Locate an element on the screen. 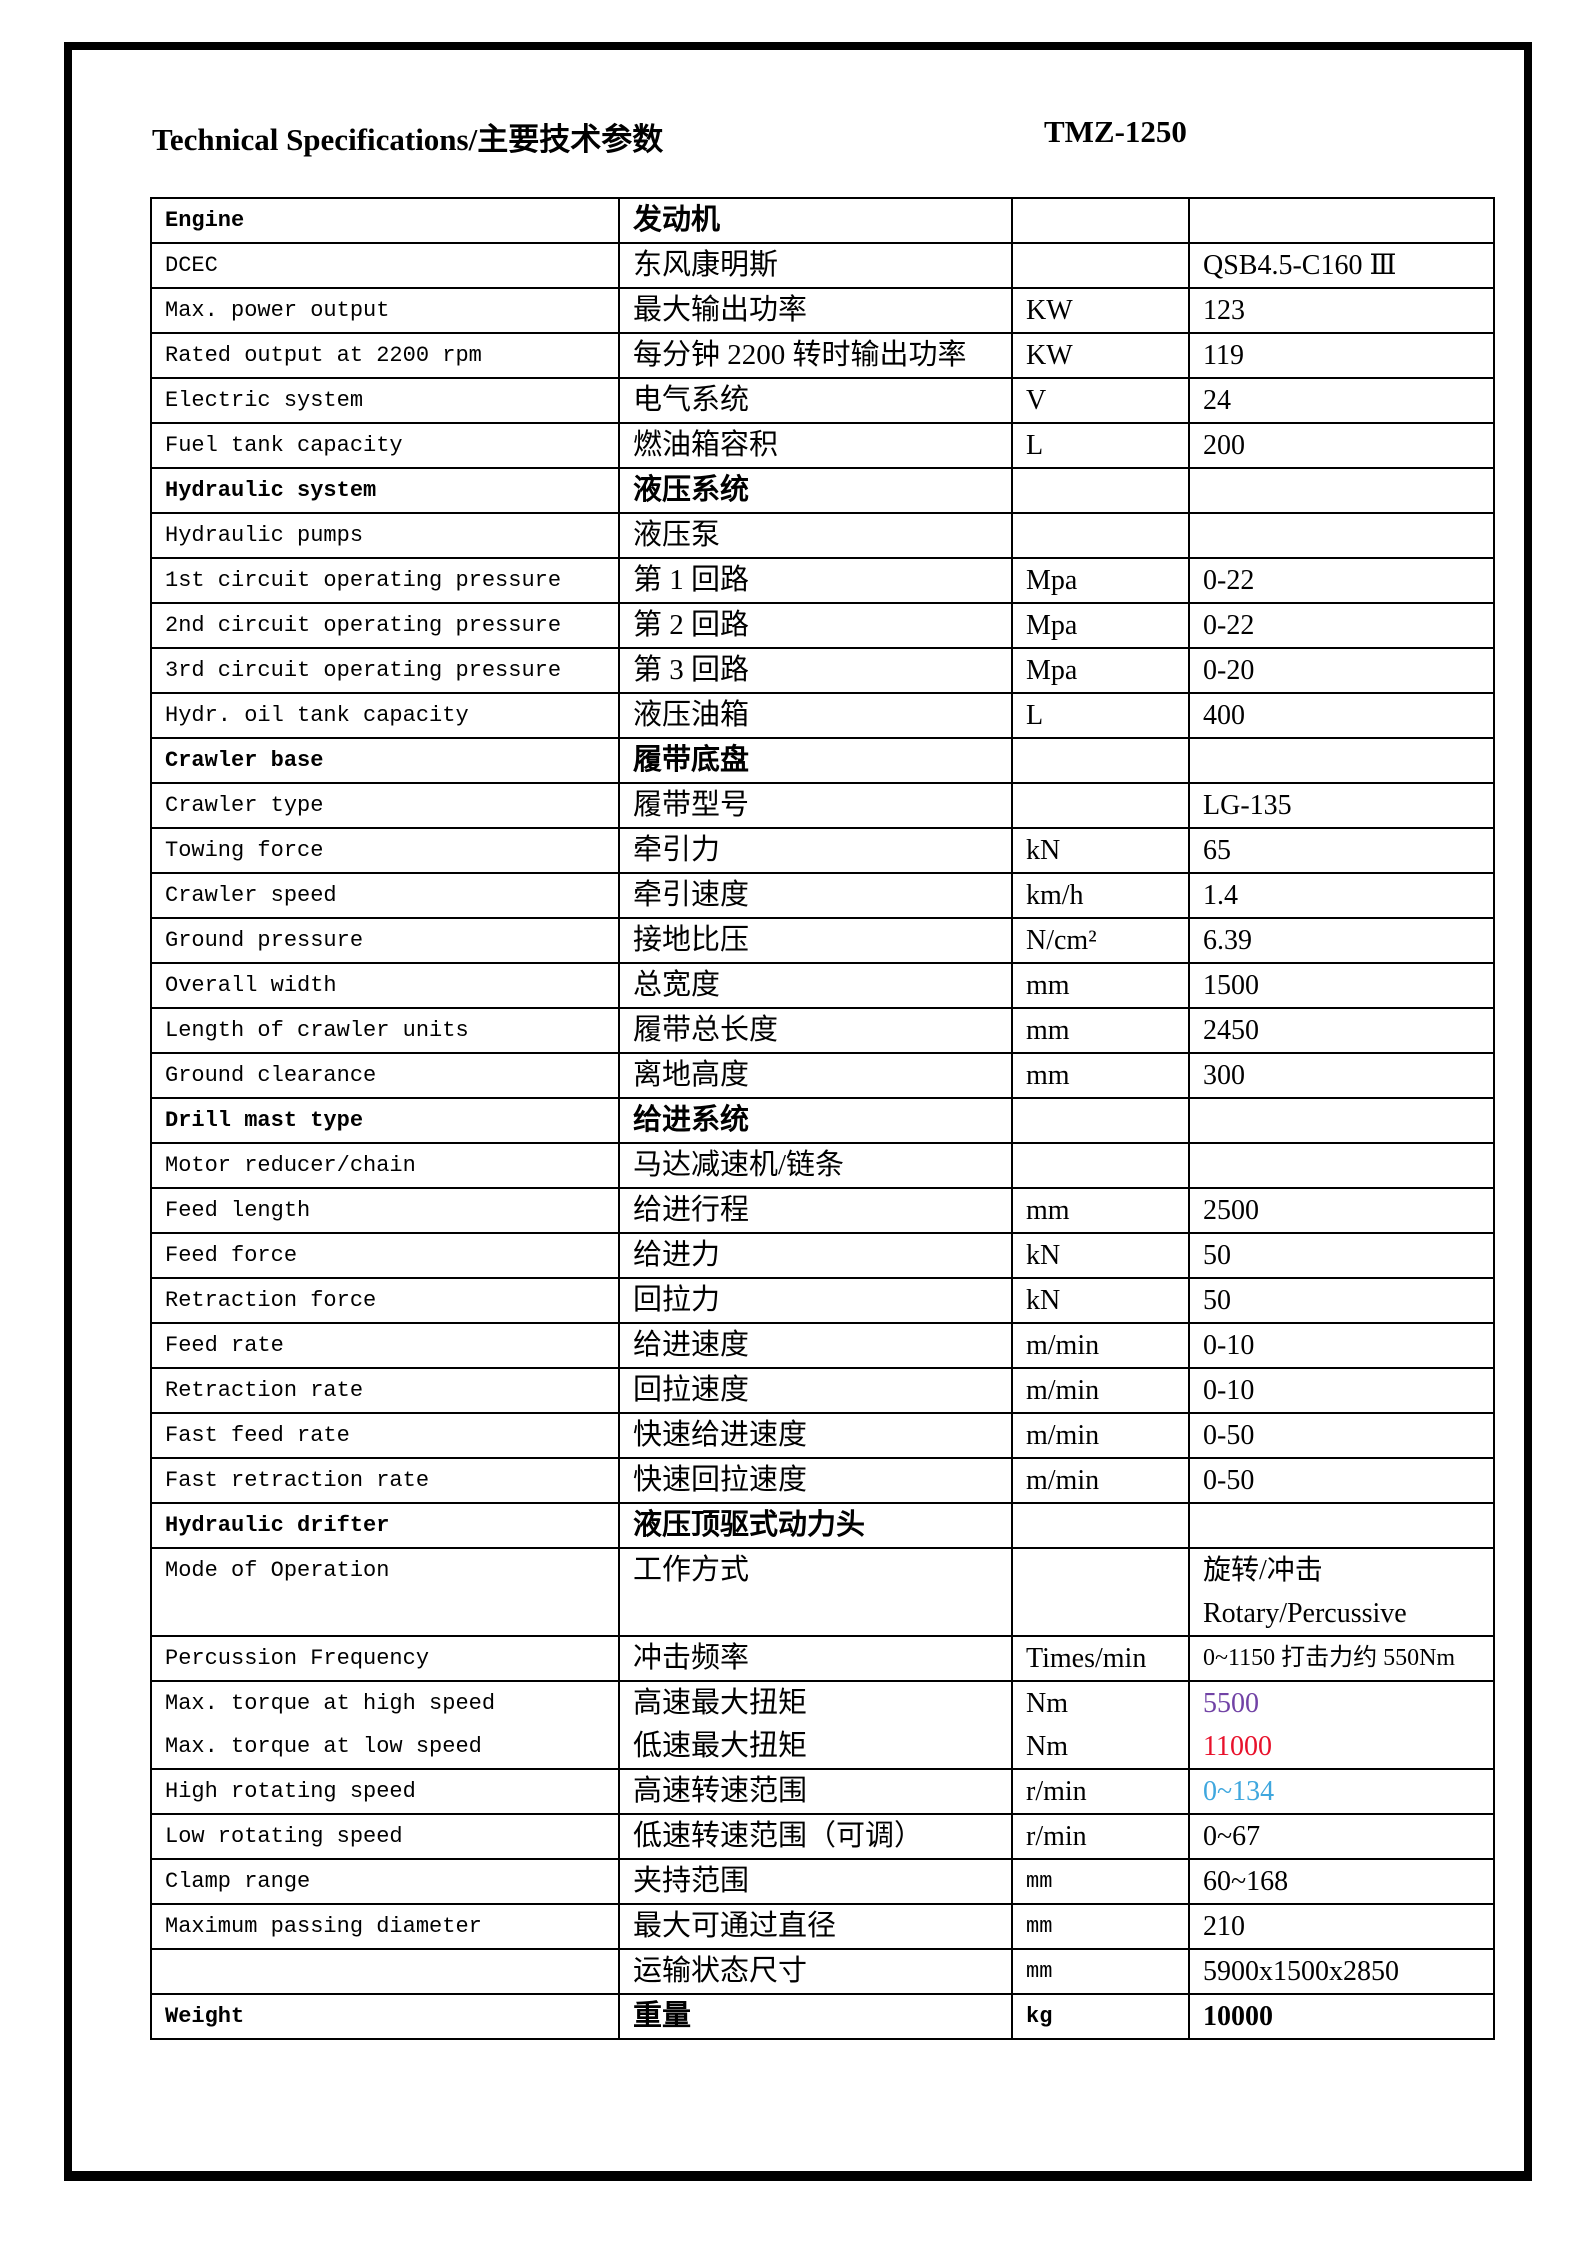 This screenshot has height=2245, width=1587. page-title: Technical Specifications/主要技术参数 is located at coordinates (408, 139).